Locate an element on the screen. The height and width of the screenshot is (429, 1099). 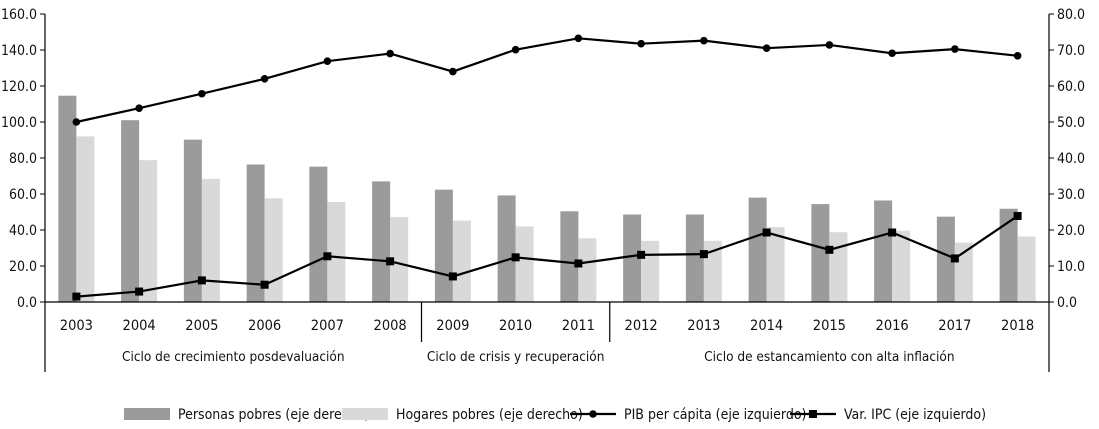
x-category-label: 2005 is located at coordinates (201, 326).